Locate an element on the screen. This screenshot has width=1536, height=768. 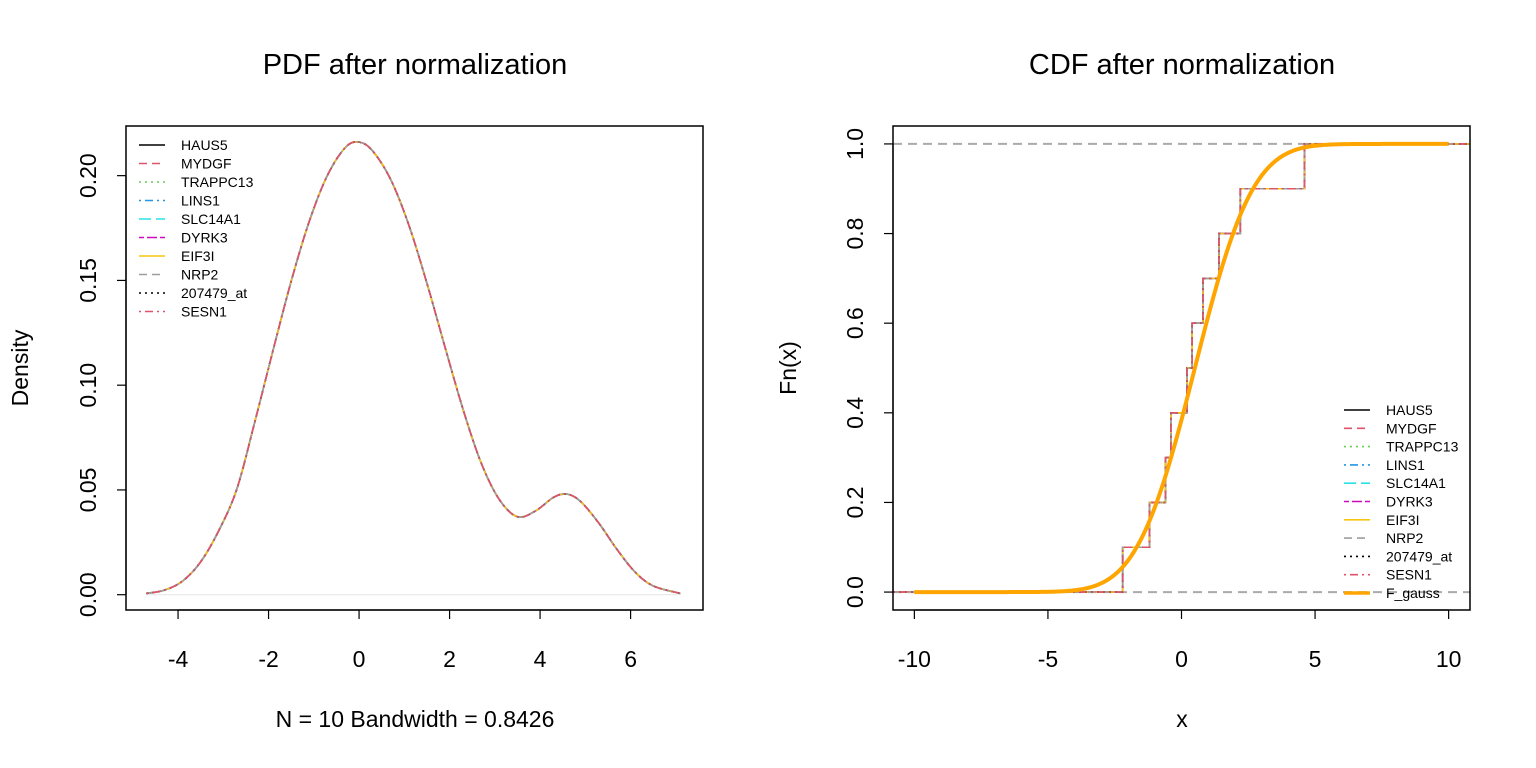
cdf-legend-label-dyrk3: DYRK3 is located at coordinates (1409, 502).